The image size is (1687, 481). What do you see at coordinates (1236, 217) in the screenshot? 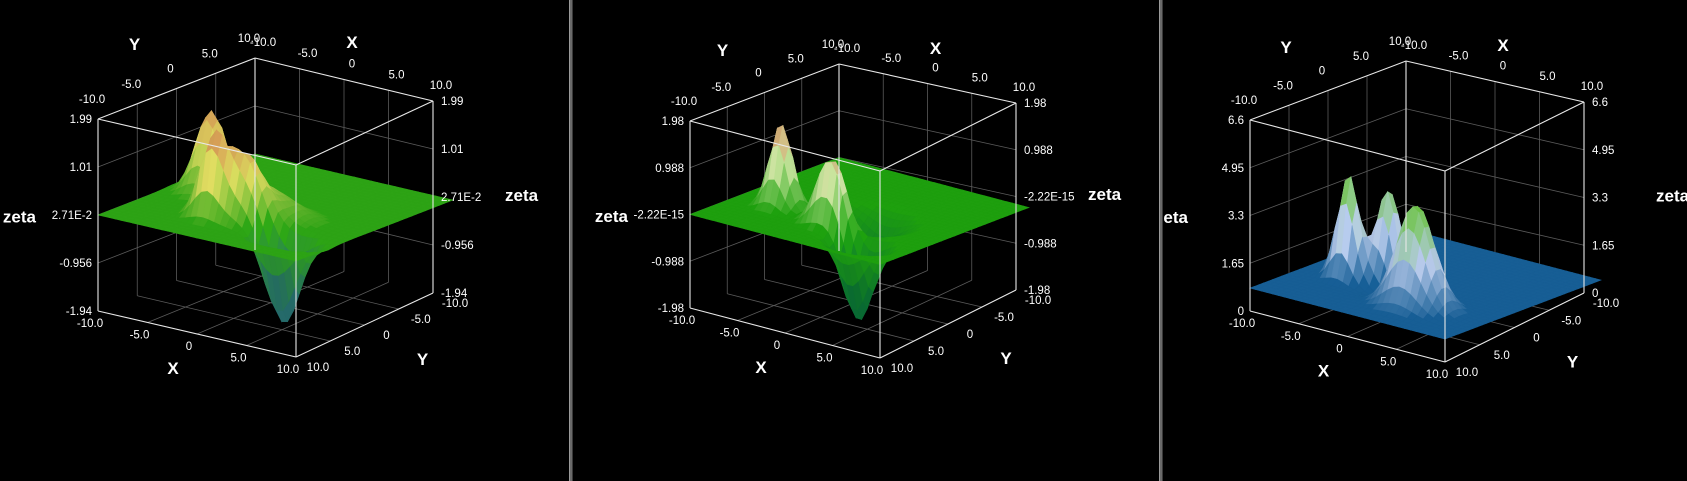
I see `z-tick-left: 3.3` at bounding box center [1236, 217].